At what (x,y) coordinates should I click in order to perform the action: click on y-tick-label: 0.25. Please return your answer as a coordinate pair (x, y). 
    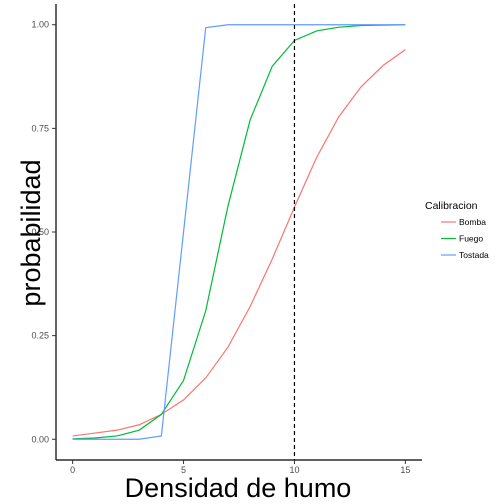
    Looking at the image, I should click on (40, 336).